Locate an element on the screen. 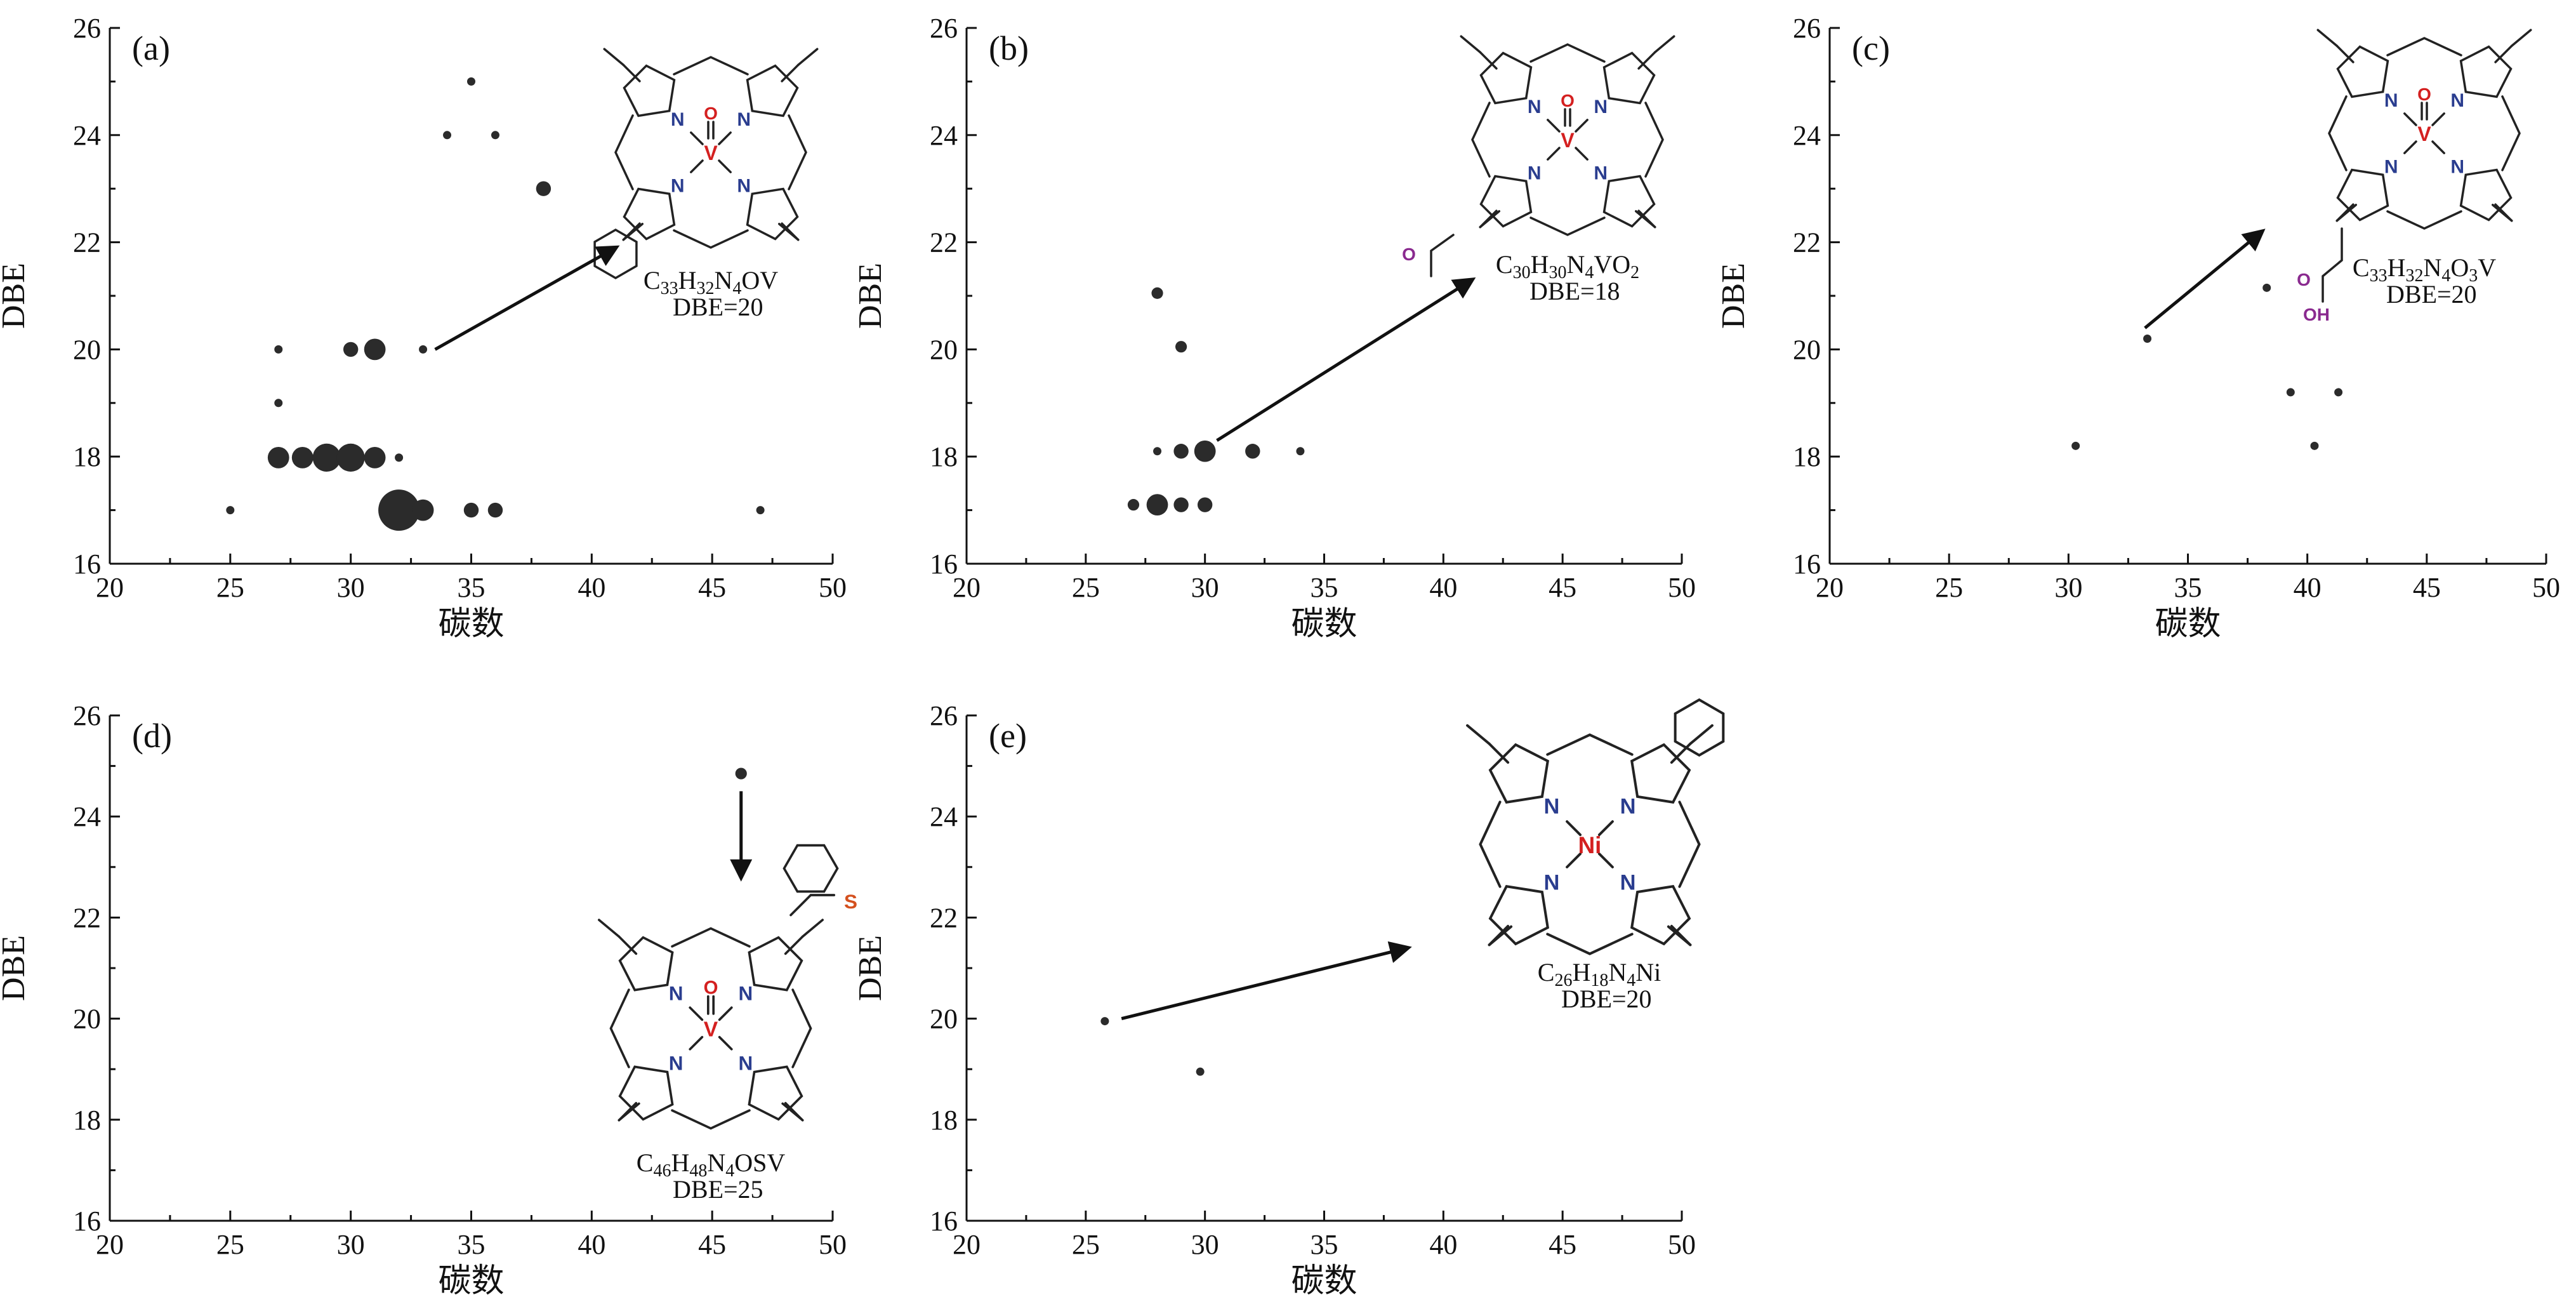 The image size is (2576, 1309). molecular-formula: C26​H18​N4​Ni is located at coordinates (1600, 974).